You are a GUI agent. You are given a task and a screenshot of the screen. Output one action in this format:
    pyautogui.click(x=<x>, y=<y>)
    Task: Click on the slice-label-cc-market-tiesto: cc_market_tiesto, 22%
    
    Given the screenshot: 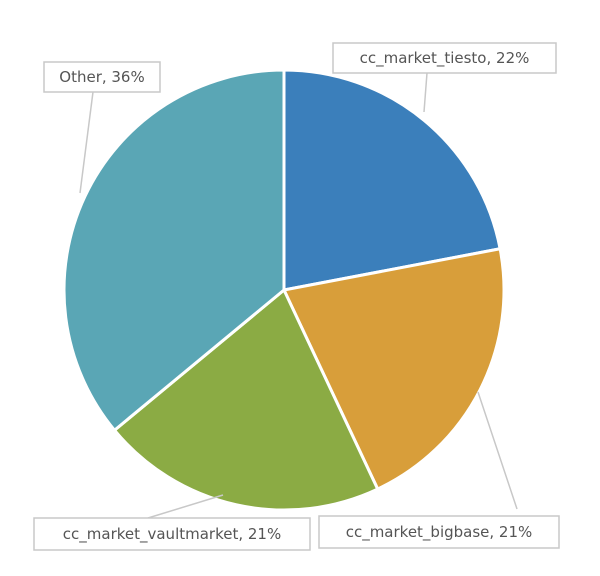 What is the action you would take?
    pyautogui.click(x=445, y=58)
    